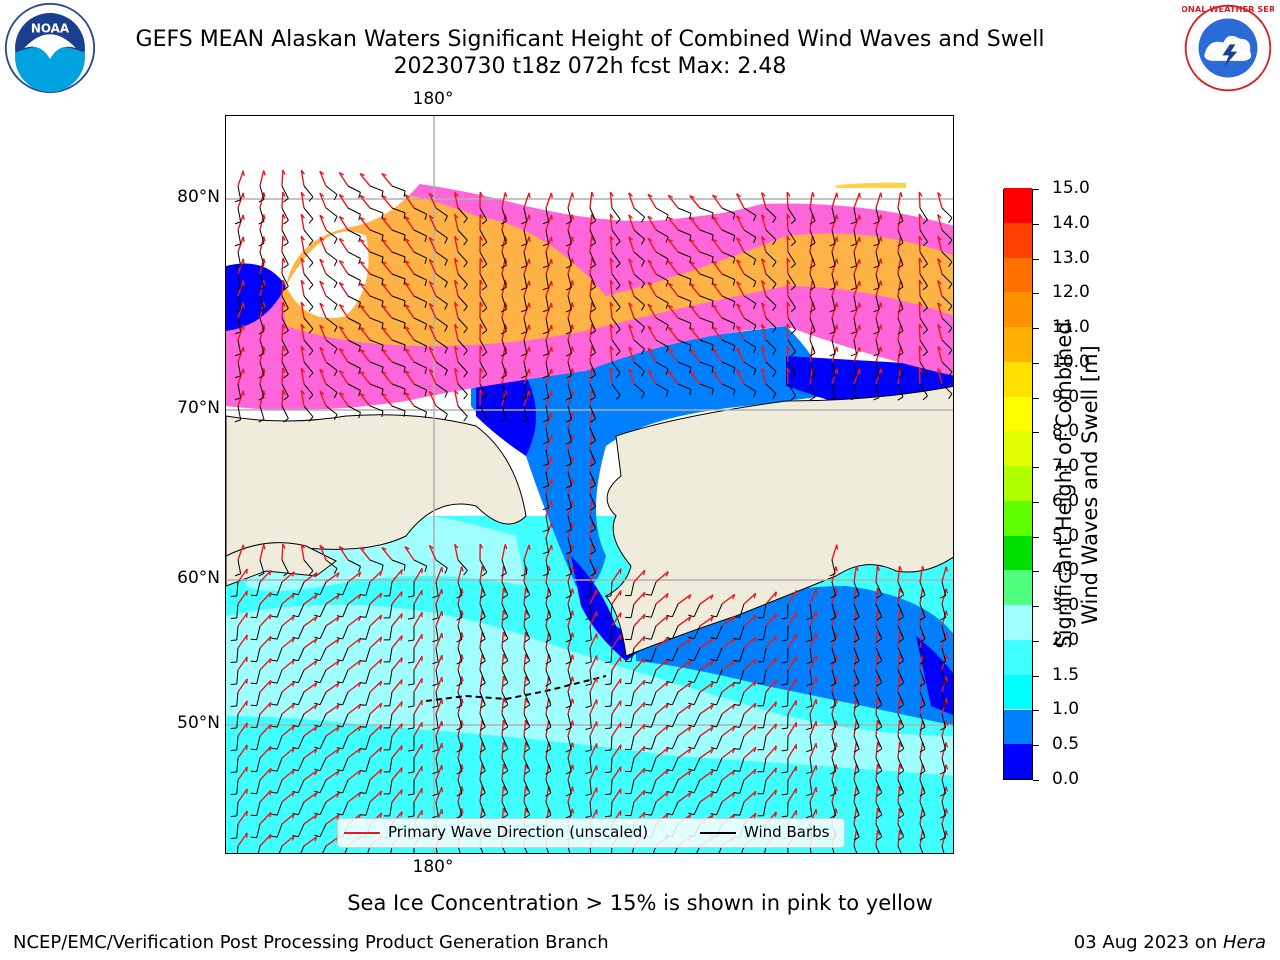 The width and height of the screenshot is (1280, 960). I want to click on colorbar-tick-label: 5.0, so click(1066, 535).